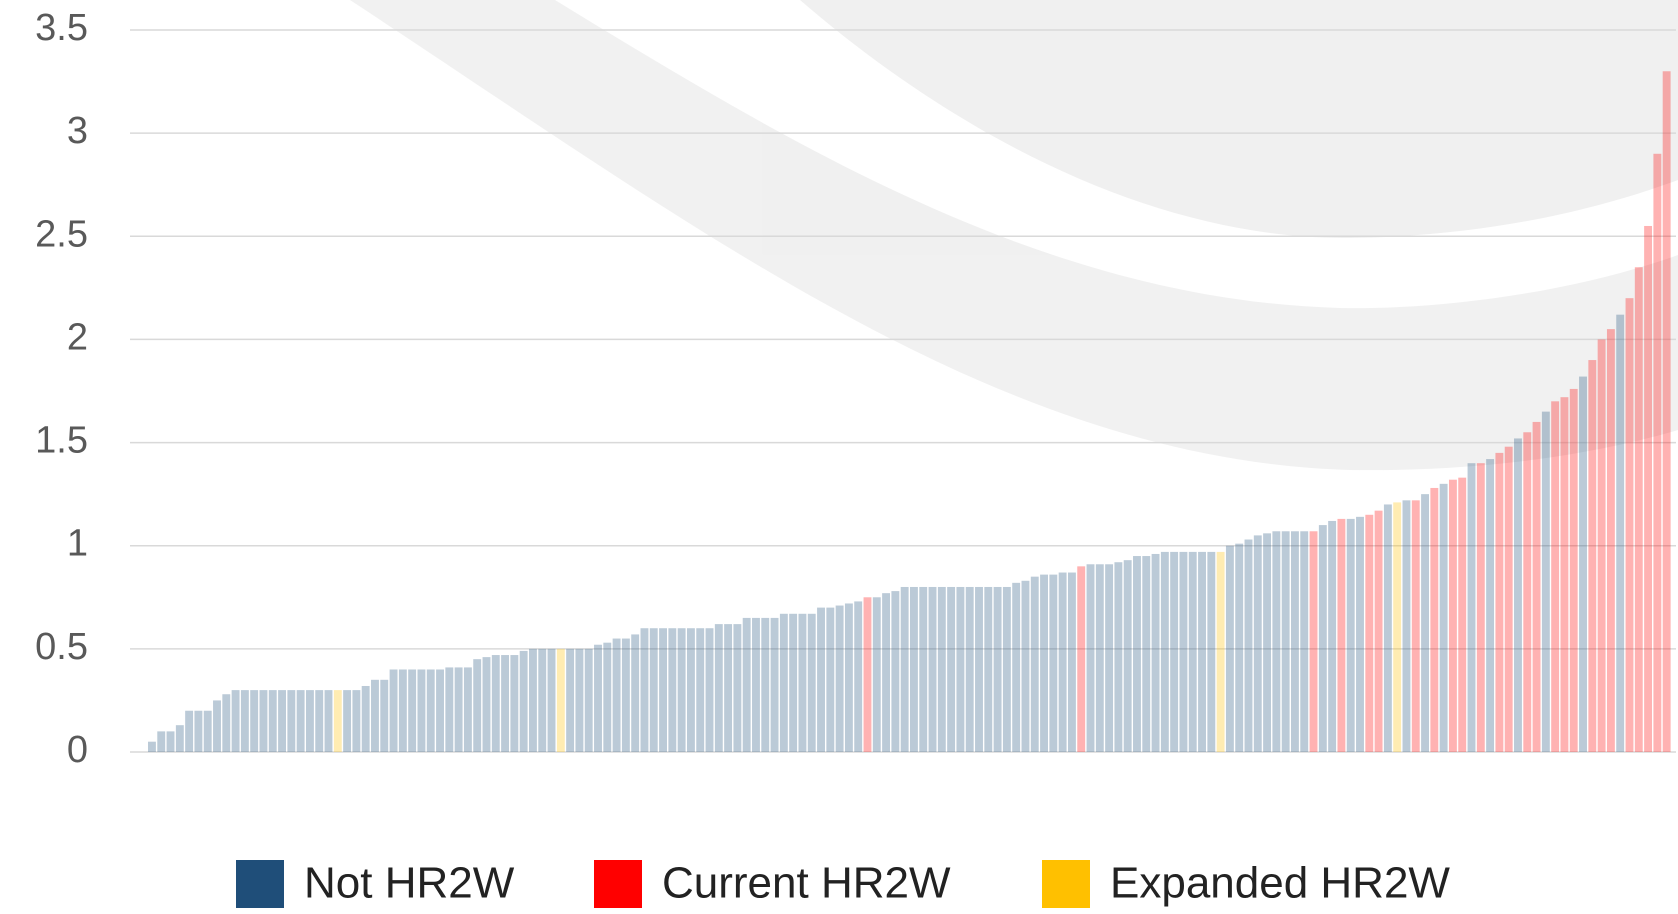 The image size is (1678, 914). Describe the element at coordinates (1066, 884) in the screenshot. I see `legend-swatch` at that location.